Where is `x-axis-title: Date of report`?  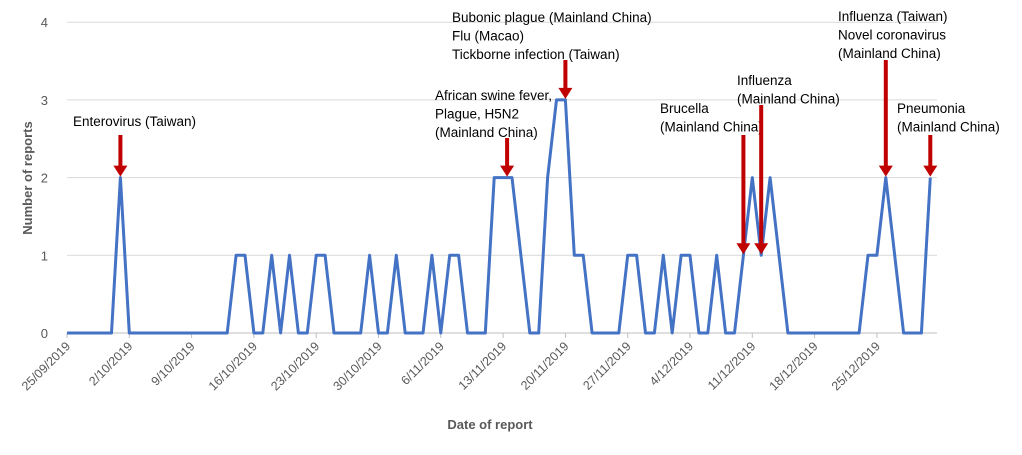
x-axis-title: Date of report is located at coordinates (490, 424).